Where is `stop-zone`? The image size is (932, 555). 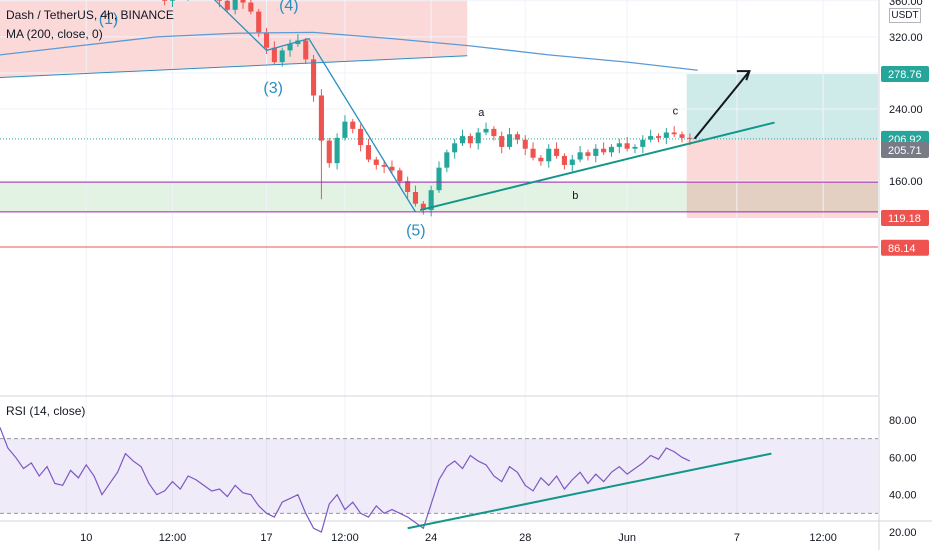 stop-zone is located at coordinates (782, 178).